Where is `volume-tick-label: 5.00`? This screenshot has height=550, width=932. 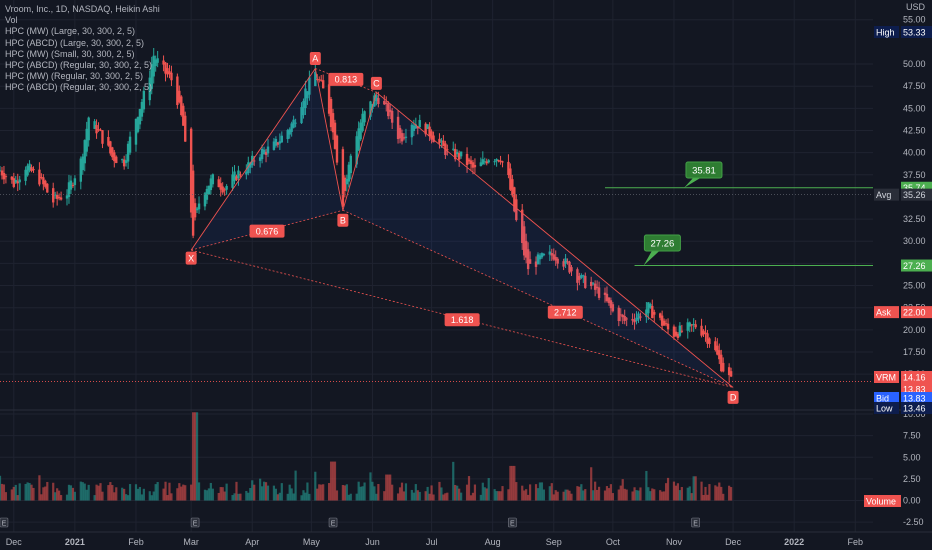 volume-tick-label: 5.00 is located at coordinates (912, 457).